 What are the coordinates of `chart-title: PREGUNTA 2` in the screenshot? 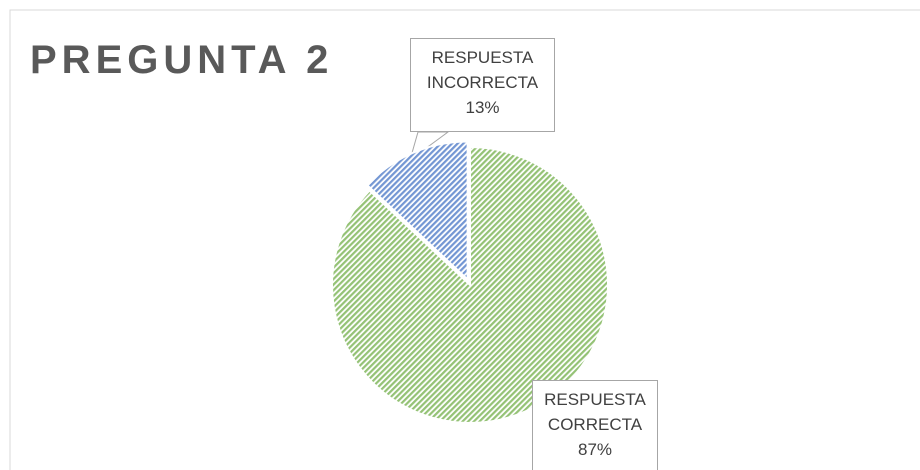 It's located at (182, 60).